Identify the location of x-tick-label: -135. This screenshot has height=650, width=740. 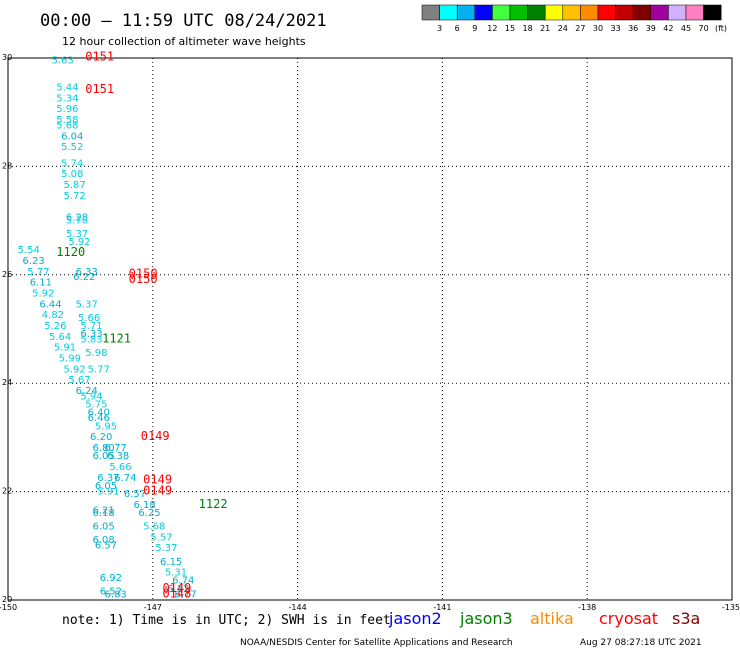
(731, 607).